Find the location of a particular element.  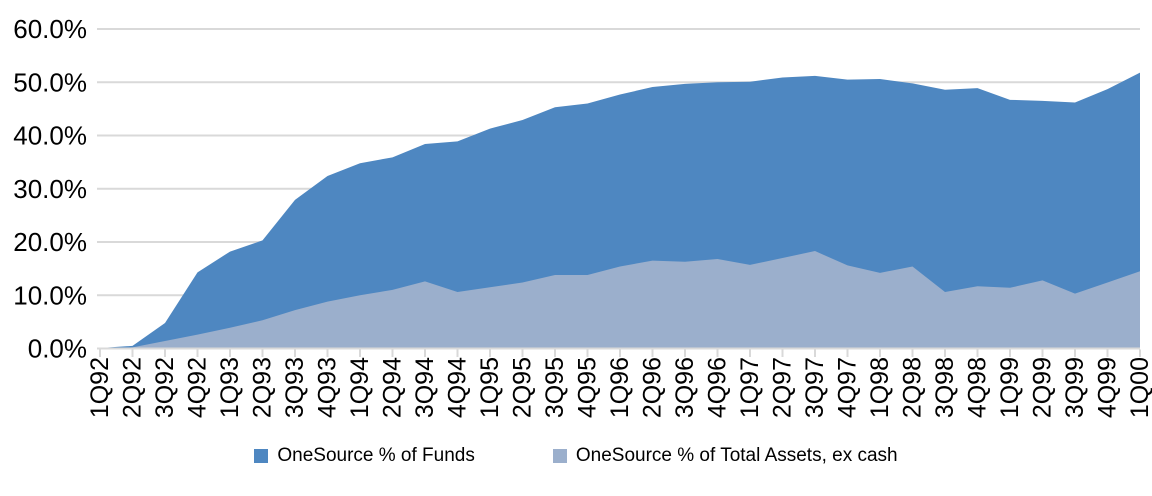

legend-label-assets: OneSource % of Total Assets, ex cash is located at coordinates (736, 455).